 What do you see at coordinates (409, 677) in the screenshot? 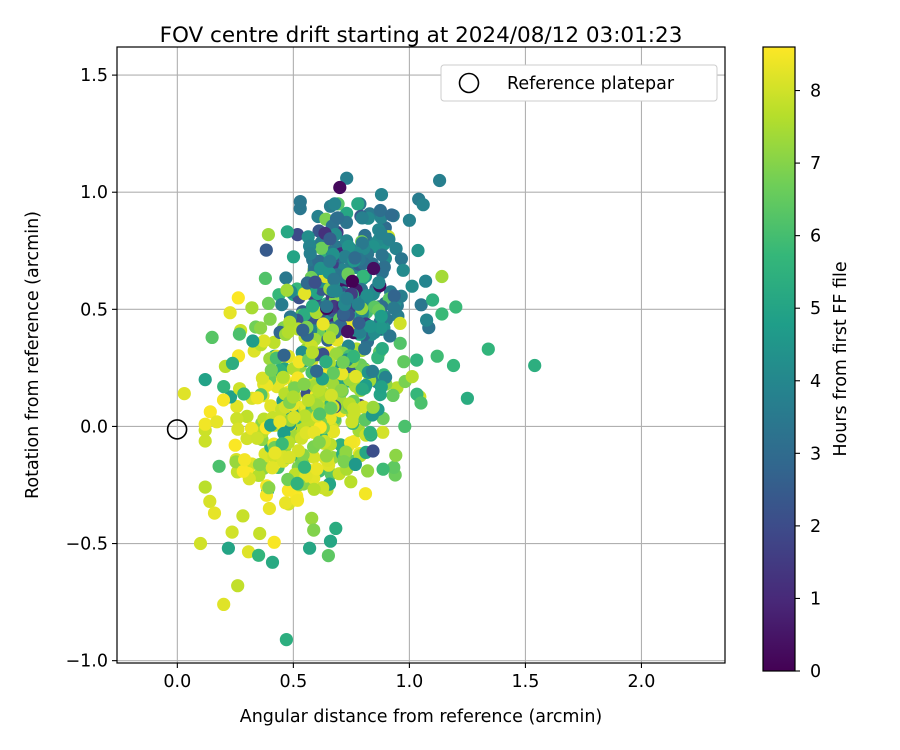
I see `x-axis-ticks: 0.0 0.5 1.0 1.5 2.0` at bounding box center [409, 677].